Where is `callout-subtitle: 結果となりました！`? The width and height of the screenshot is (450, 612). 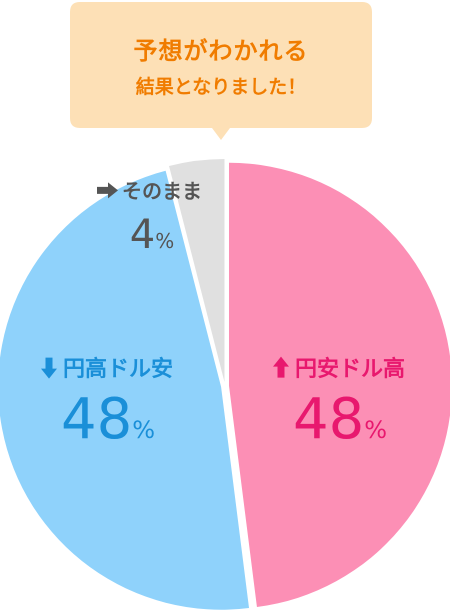 callout-subtitle: 結果となりました！ is located at coordinates (221, 87).